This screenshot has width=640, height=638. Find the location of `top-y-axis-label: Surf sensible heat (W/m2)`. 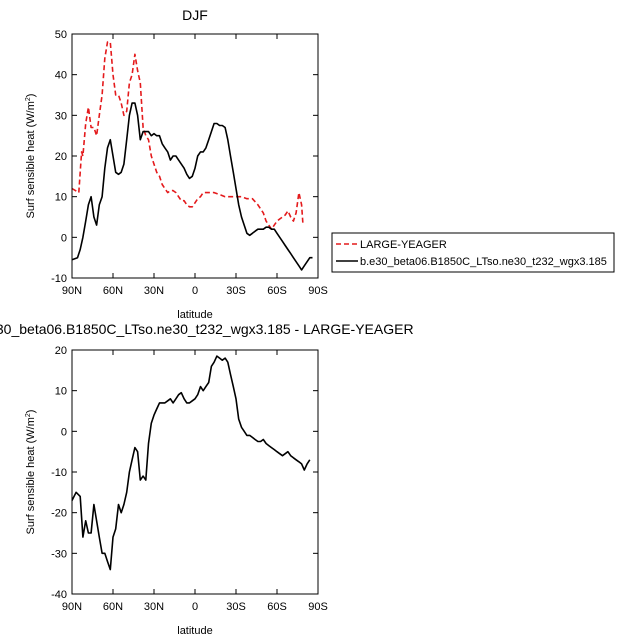

top-y-axis-label: Surf sensible heat (W/m2) is located at coordinates (31, 156).